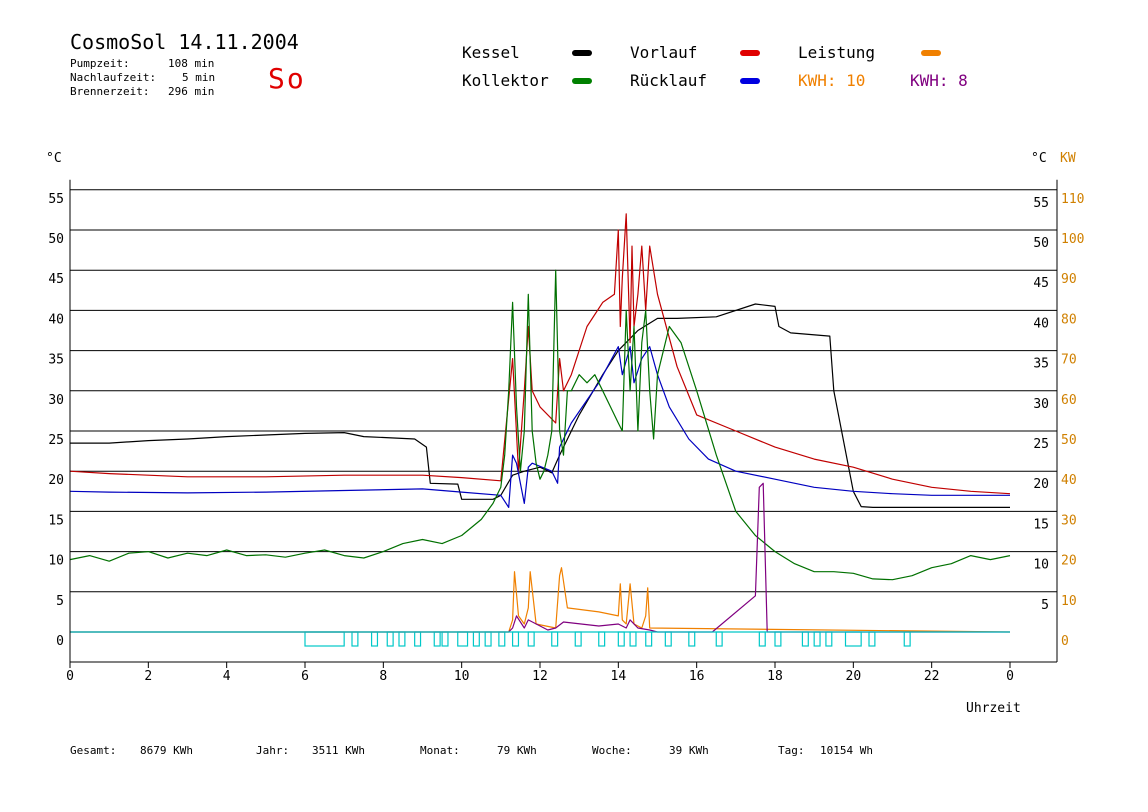  What do you see at coordinates (832, 80) in the screenshot?
I see `legend-kwh-orange: KWH: 10` at bounding box center [832, 80].